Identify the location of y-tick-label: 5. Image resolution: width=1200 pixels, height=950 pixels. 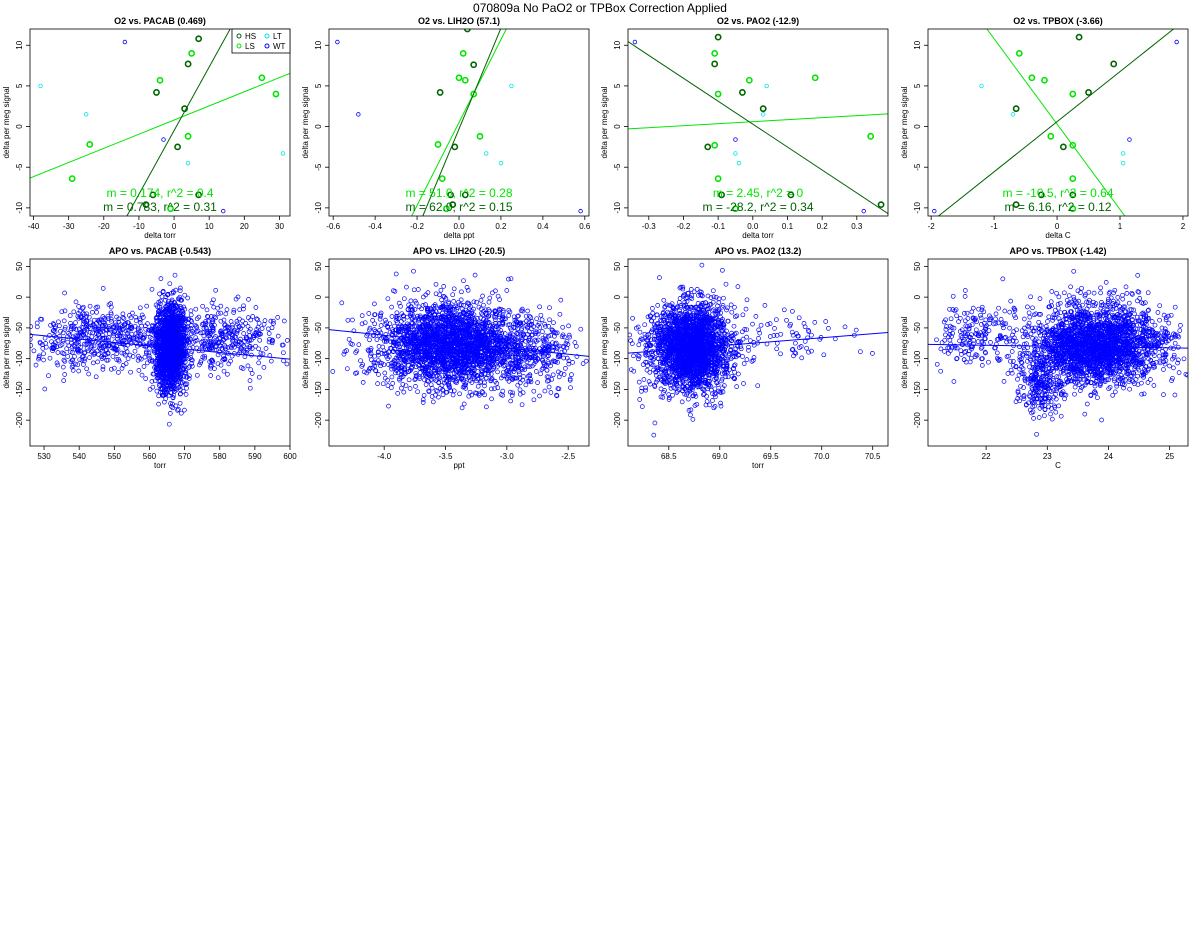
(318, 85).